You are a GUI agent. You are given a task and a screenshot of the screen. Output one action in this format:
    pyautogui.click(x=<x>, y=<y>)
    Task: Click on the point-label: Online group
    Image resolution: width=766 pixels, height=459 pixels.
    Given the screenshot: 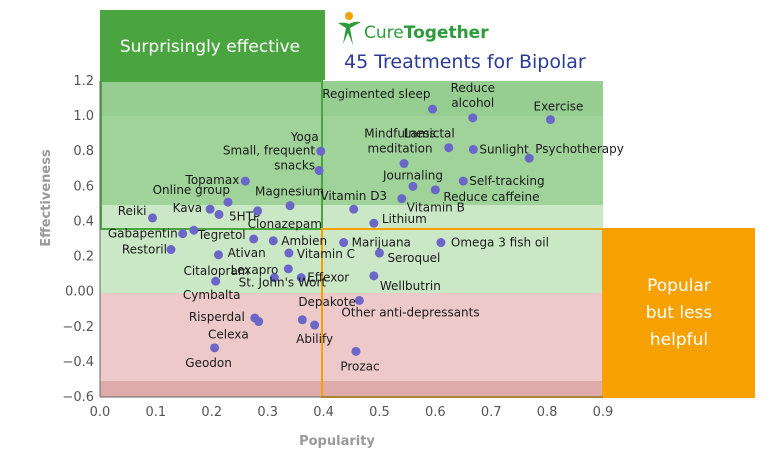 What is the action you would take?
    pyautogui.click(x=191, y=190)
    